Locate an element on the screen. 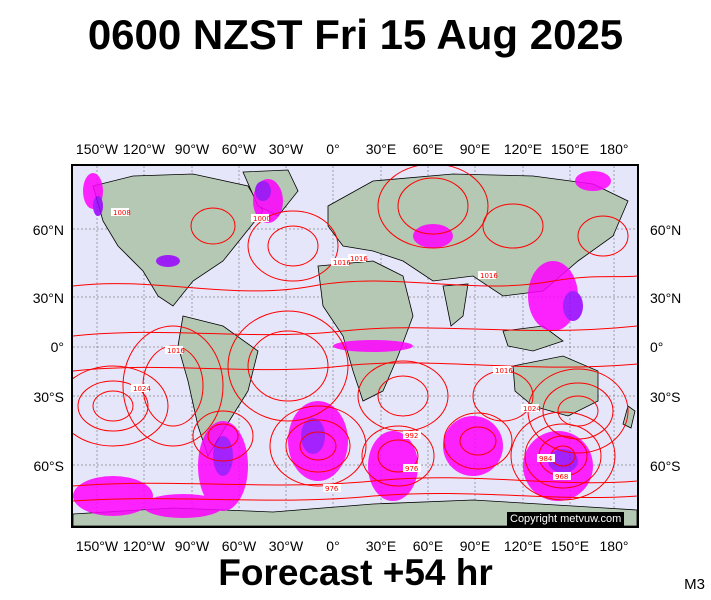 Image resolution: width=711 pixels, height=600 pixels. pressure-label: 984 is located at coordinates (546, 458).